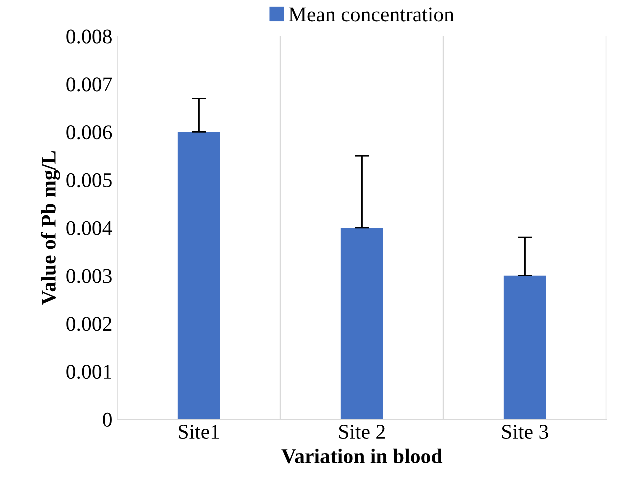 The height and width of the screenshot is (485, 619). What do you see at coordinates (371, 15) in the screenshot?
I see `legend-label: Mean concentration` at bounding box center [371, 15].